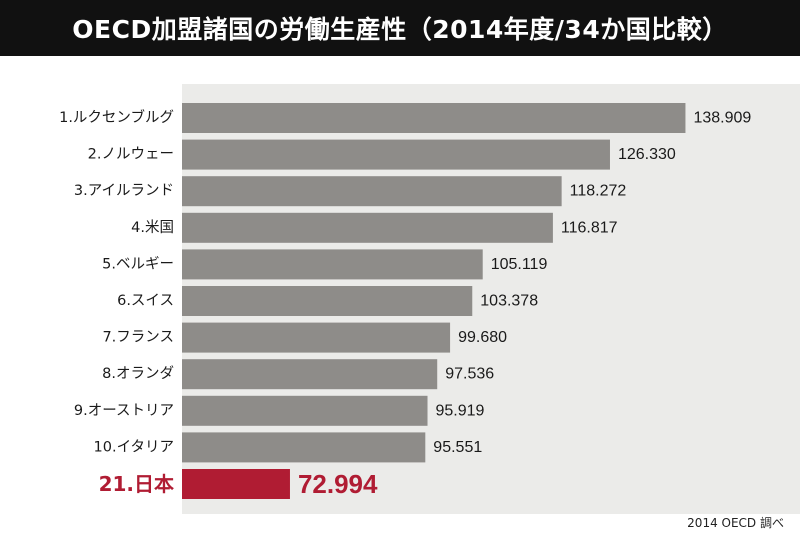 Image resolution: width=800 pixels, height=535 pixels. Describe the element at coordinates (598, 191) in the screenshot. I see `value-label: 118.272` at that location.